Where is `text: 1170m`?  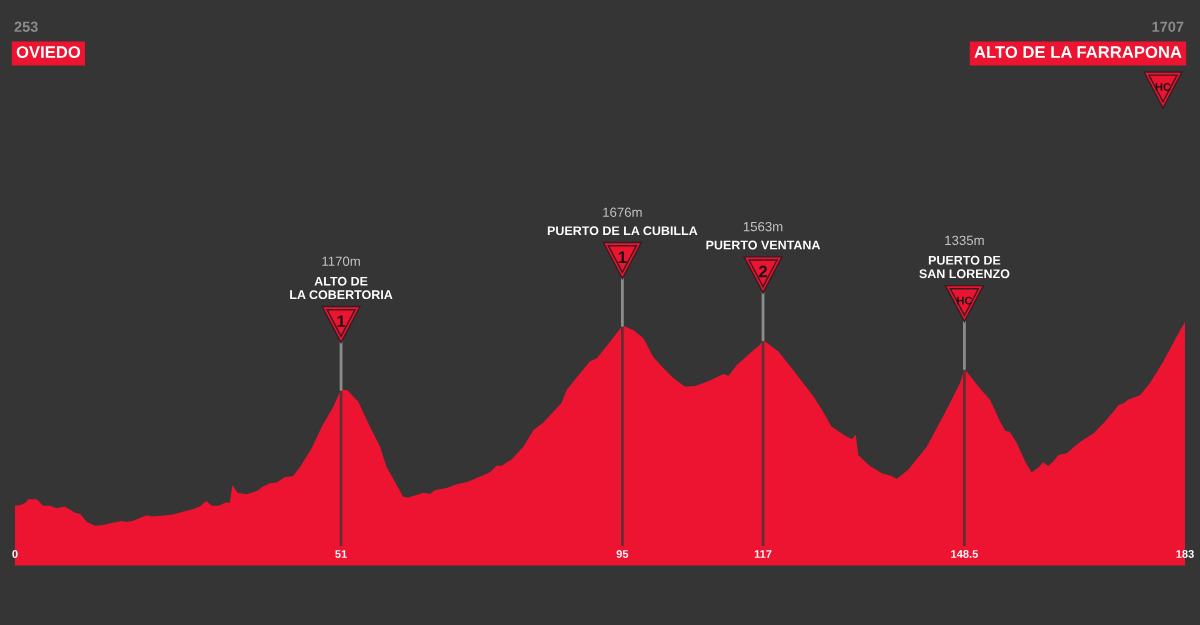
text: 1170m is located at coordinates (341, 261).